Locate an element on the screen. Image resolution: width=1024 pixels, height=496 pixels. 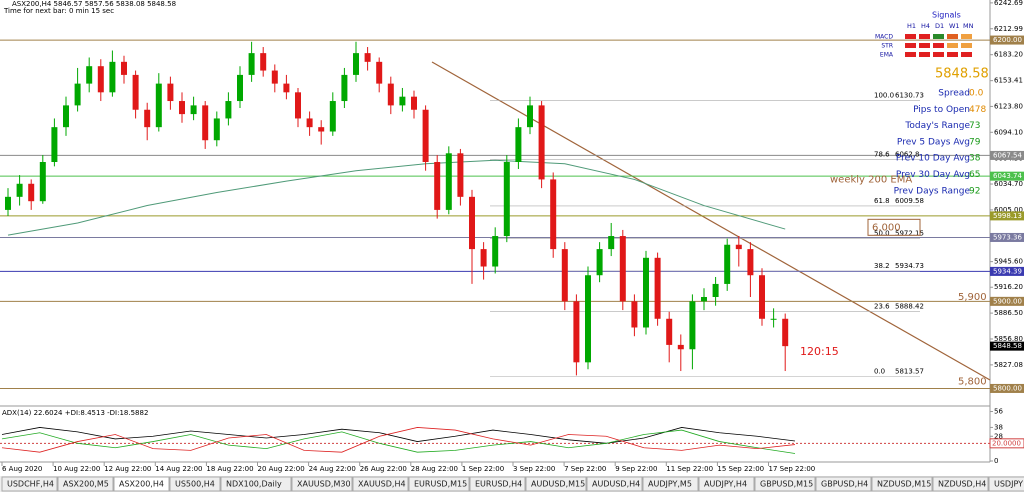
tab-label: ASX200,M5 is located at coordinates (86, 484).